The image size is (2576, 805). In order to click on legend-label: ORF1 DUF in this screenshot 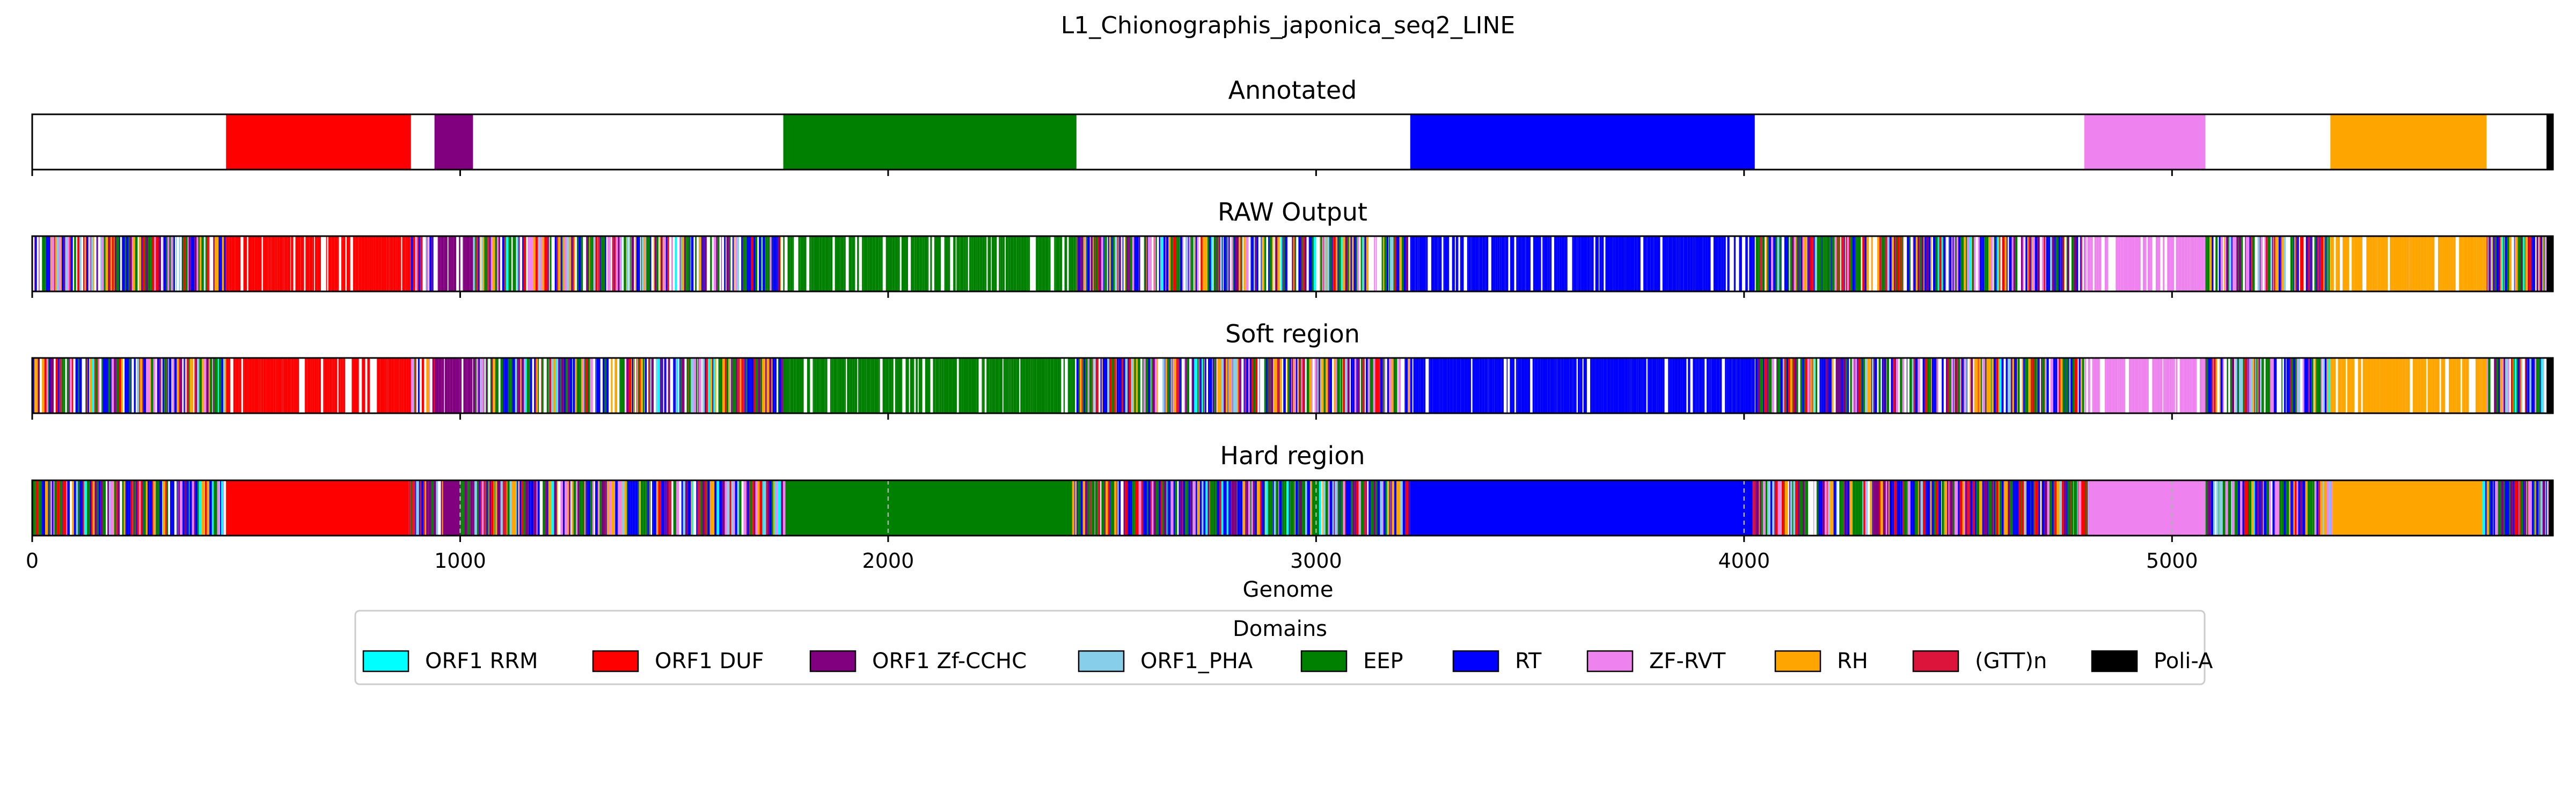, I will do `click(709, 661)`.